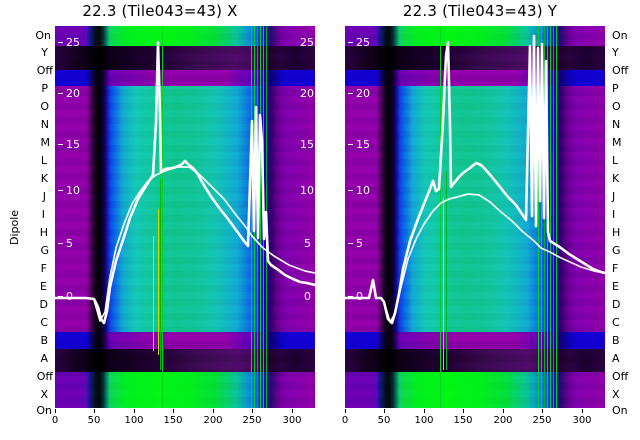 This screenshot has height=440, width=640. I want to click on inner-ytick-label-right: 15, so click(307, 144).